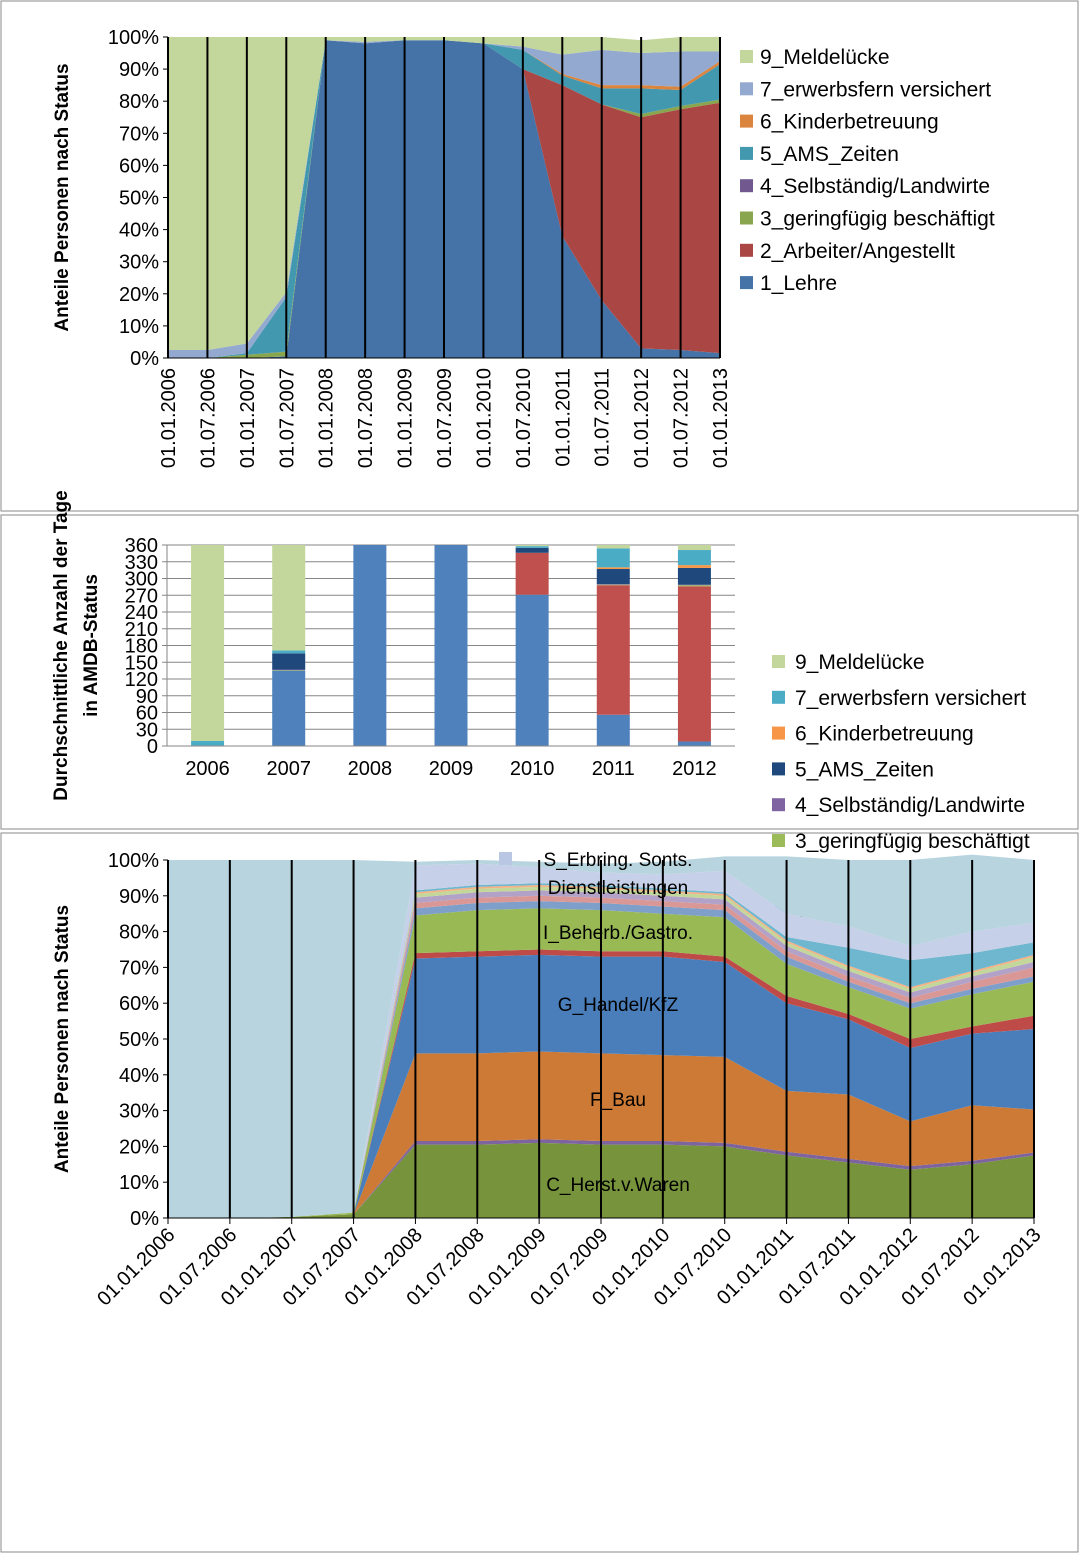 Image resolution: width=1080 pixels, height=1554 pixels. What do you see at coordinates (694, 566) in the screenshot?
I see `bar-6-kinderbetreuung-2012` at bounding box center [694, 566].